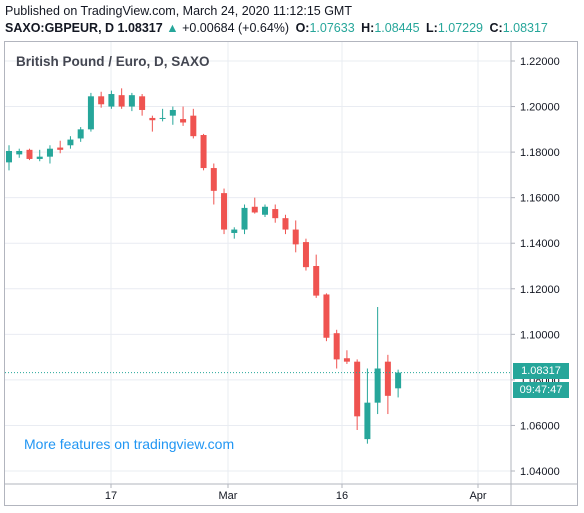 The width and height of the screenshot is (584, 513). Describe the element at coordinates (540, 199) in the screenshot. I see `y-tick-label: 1.16000` at that location.